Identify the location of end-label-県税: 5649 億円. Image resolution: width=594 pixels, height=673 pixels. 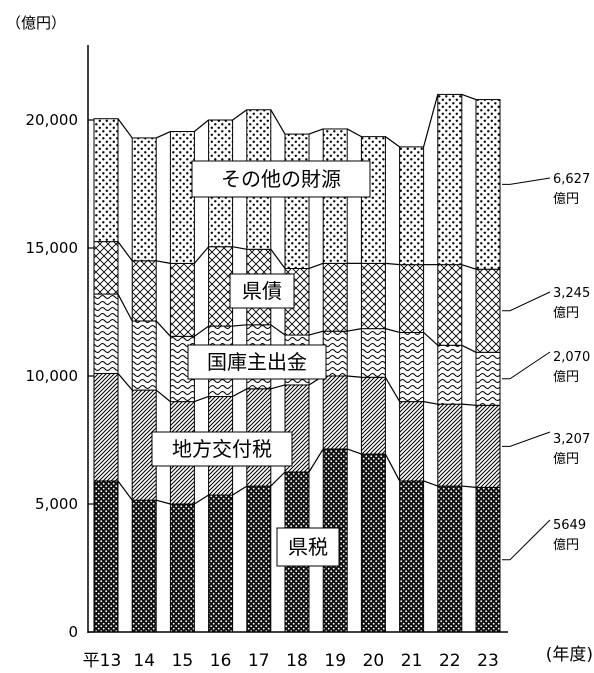
(544, 539).